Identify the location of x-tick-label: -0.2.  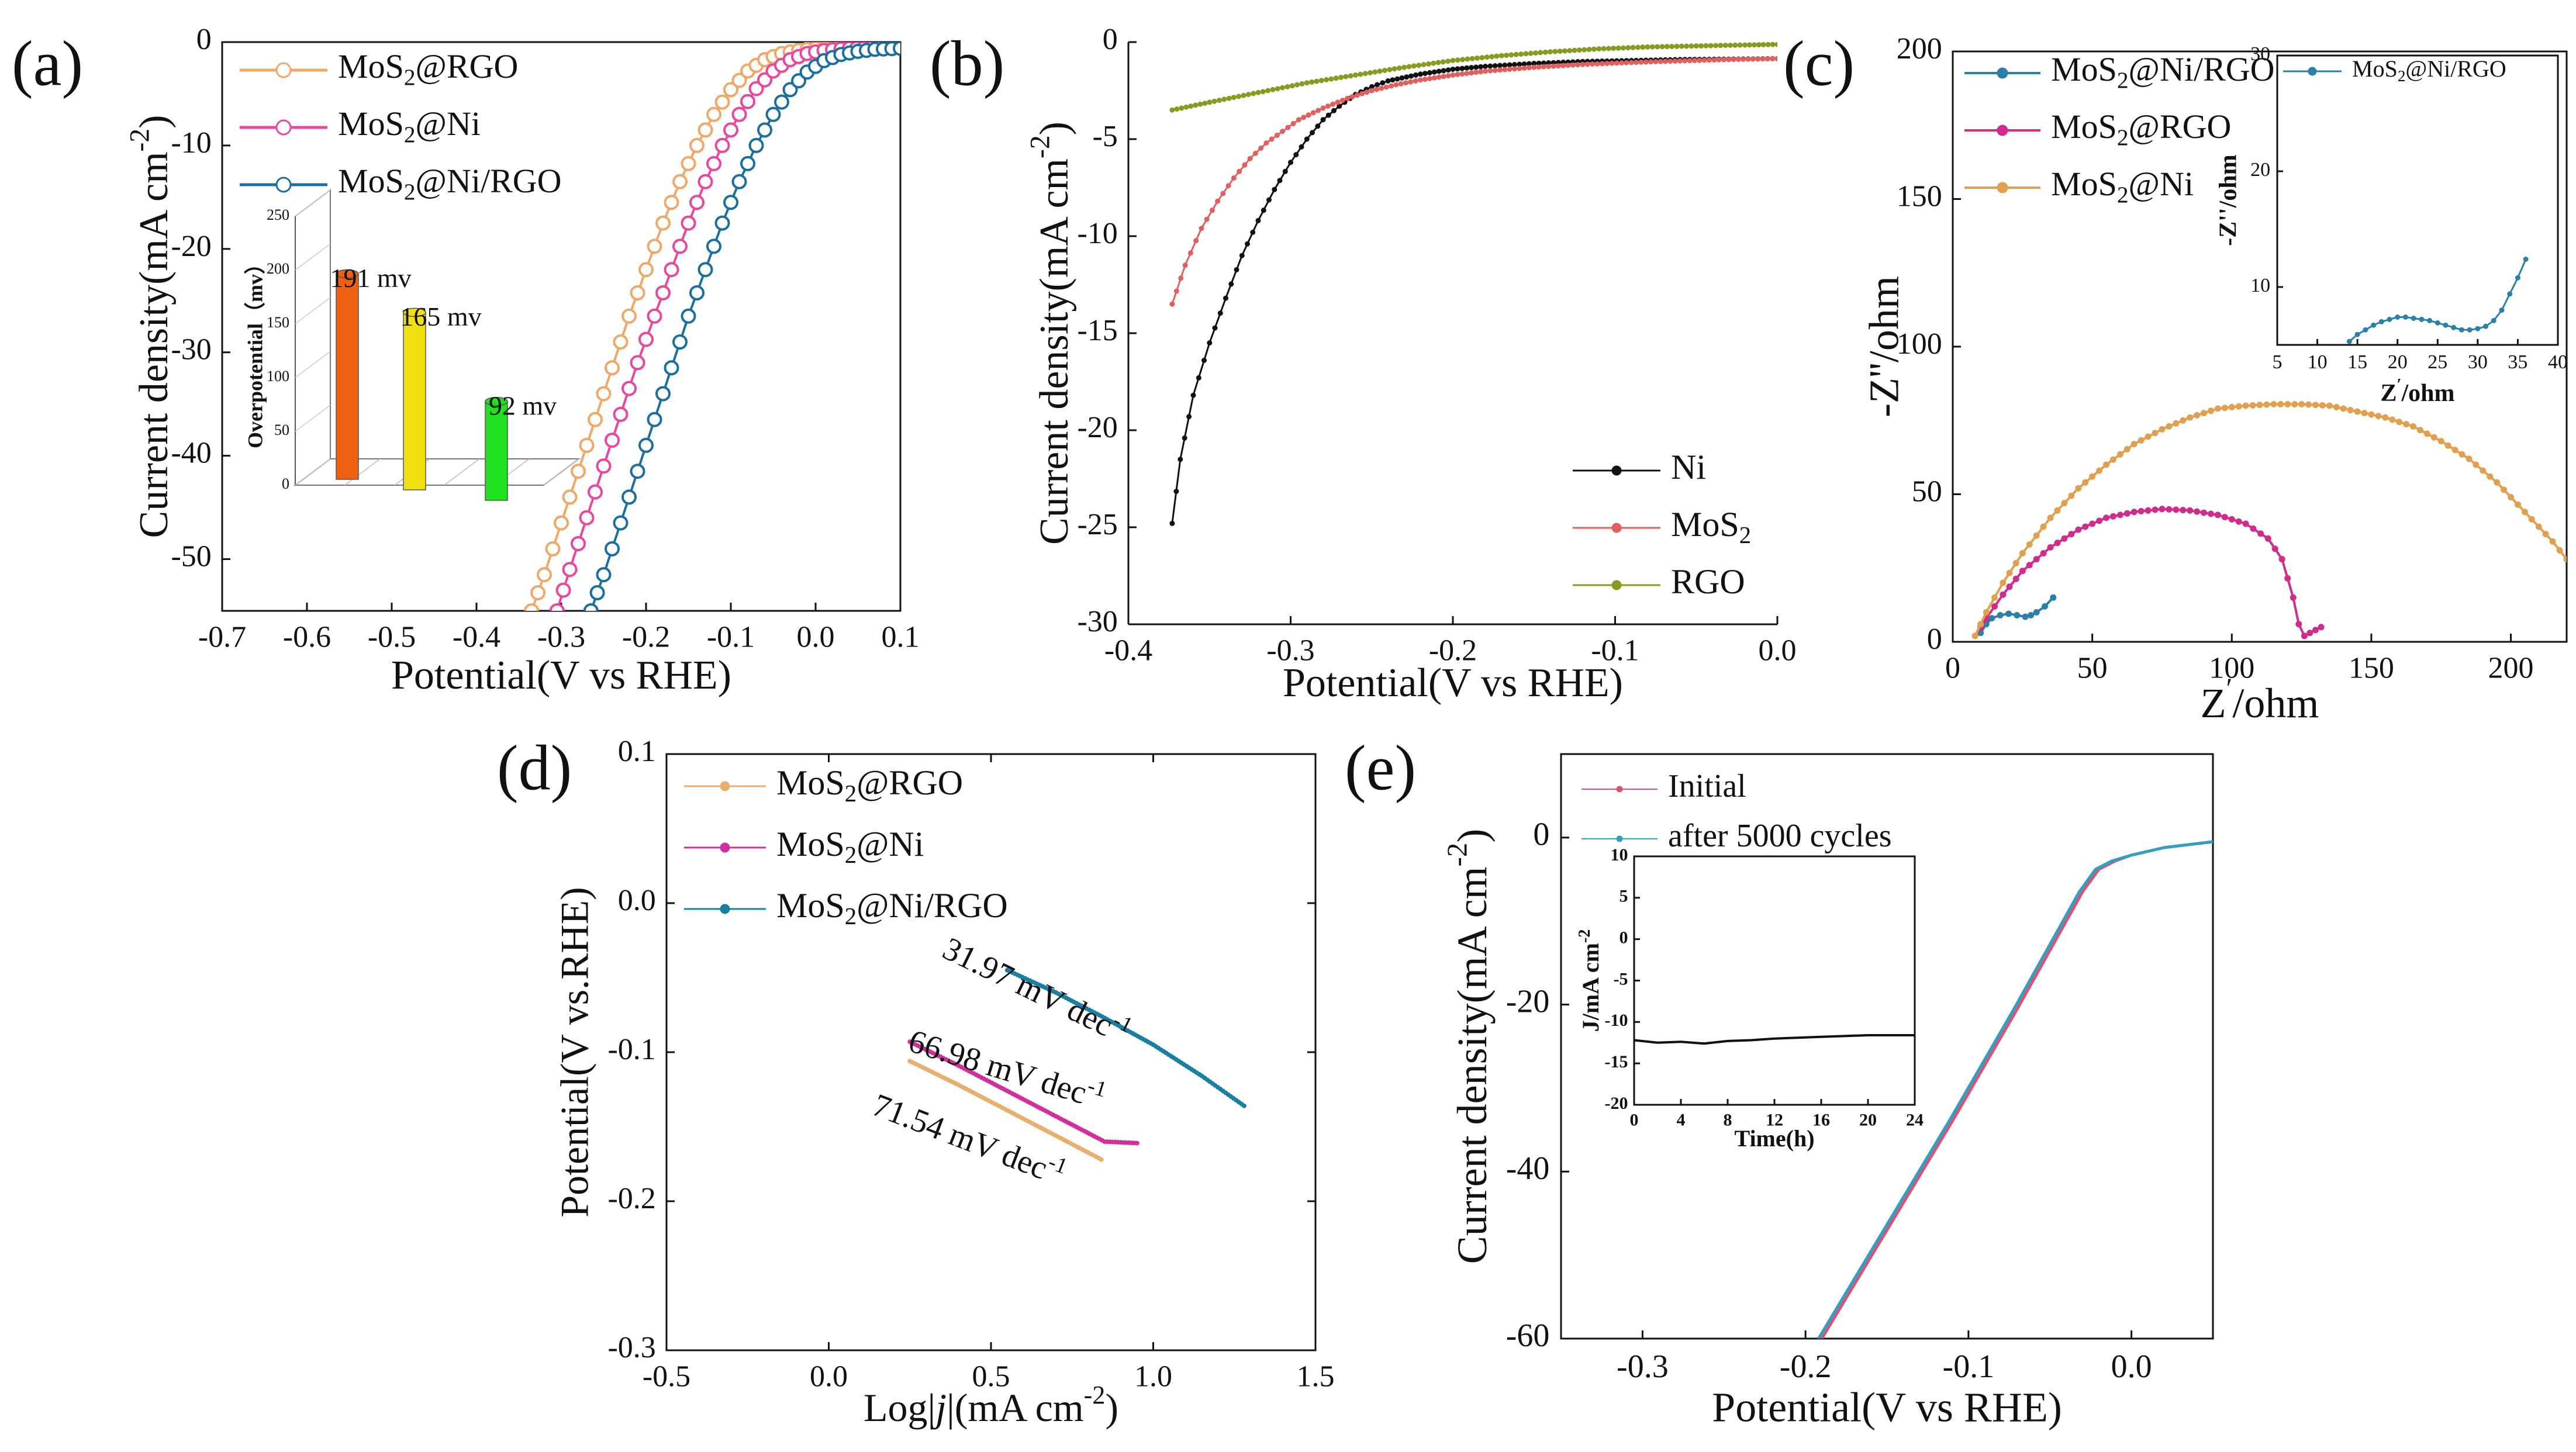
(646, 637).